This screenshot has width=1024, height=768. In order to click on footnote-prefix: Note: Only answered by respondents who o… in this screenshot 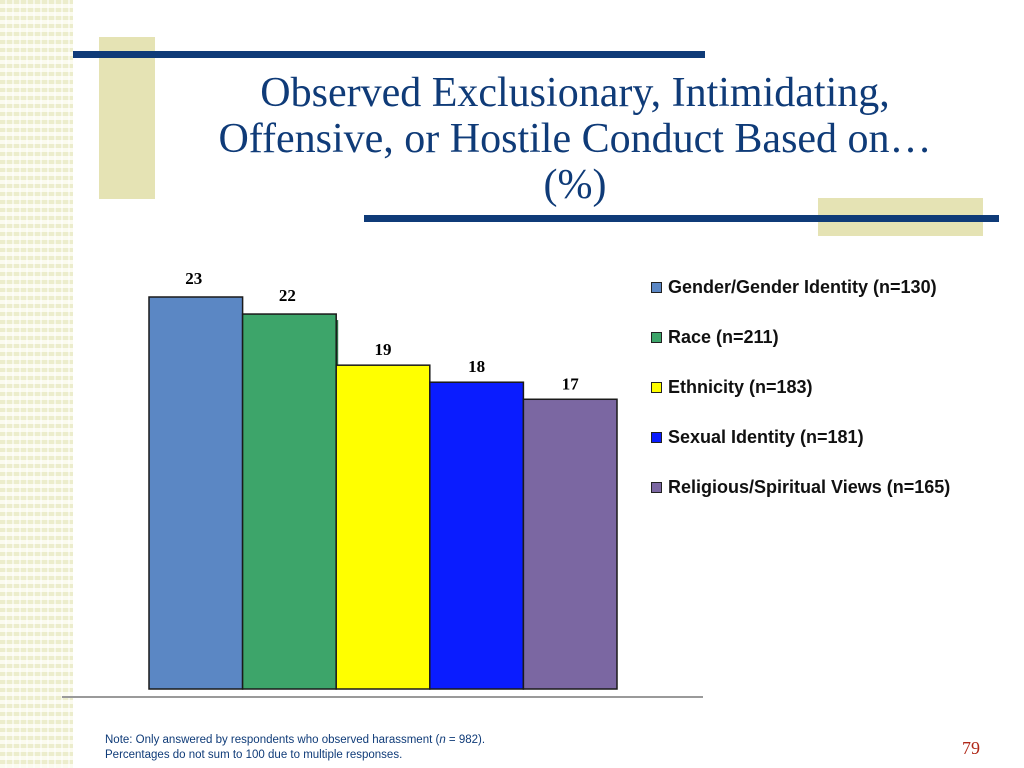, I will do `click(272, 740)`.